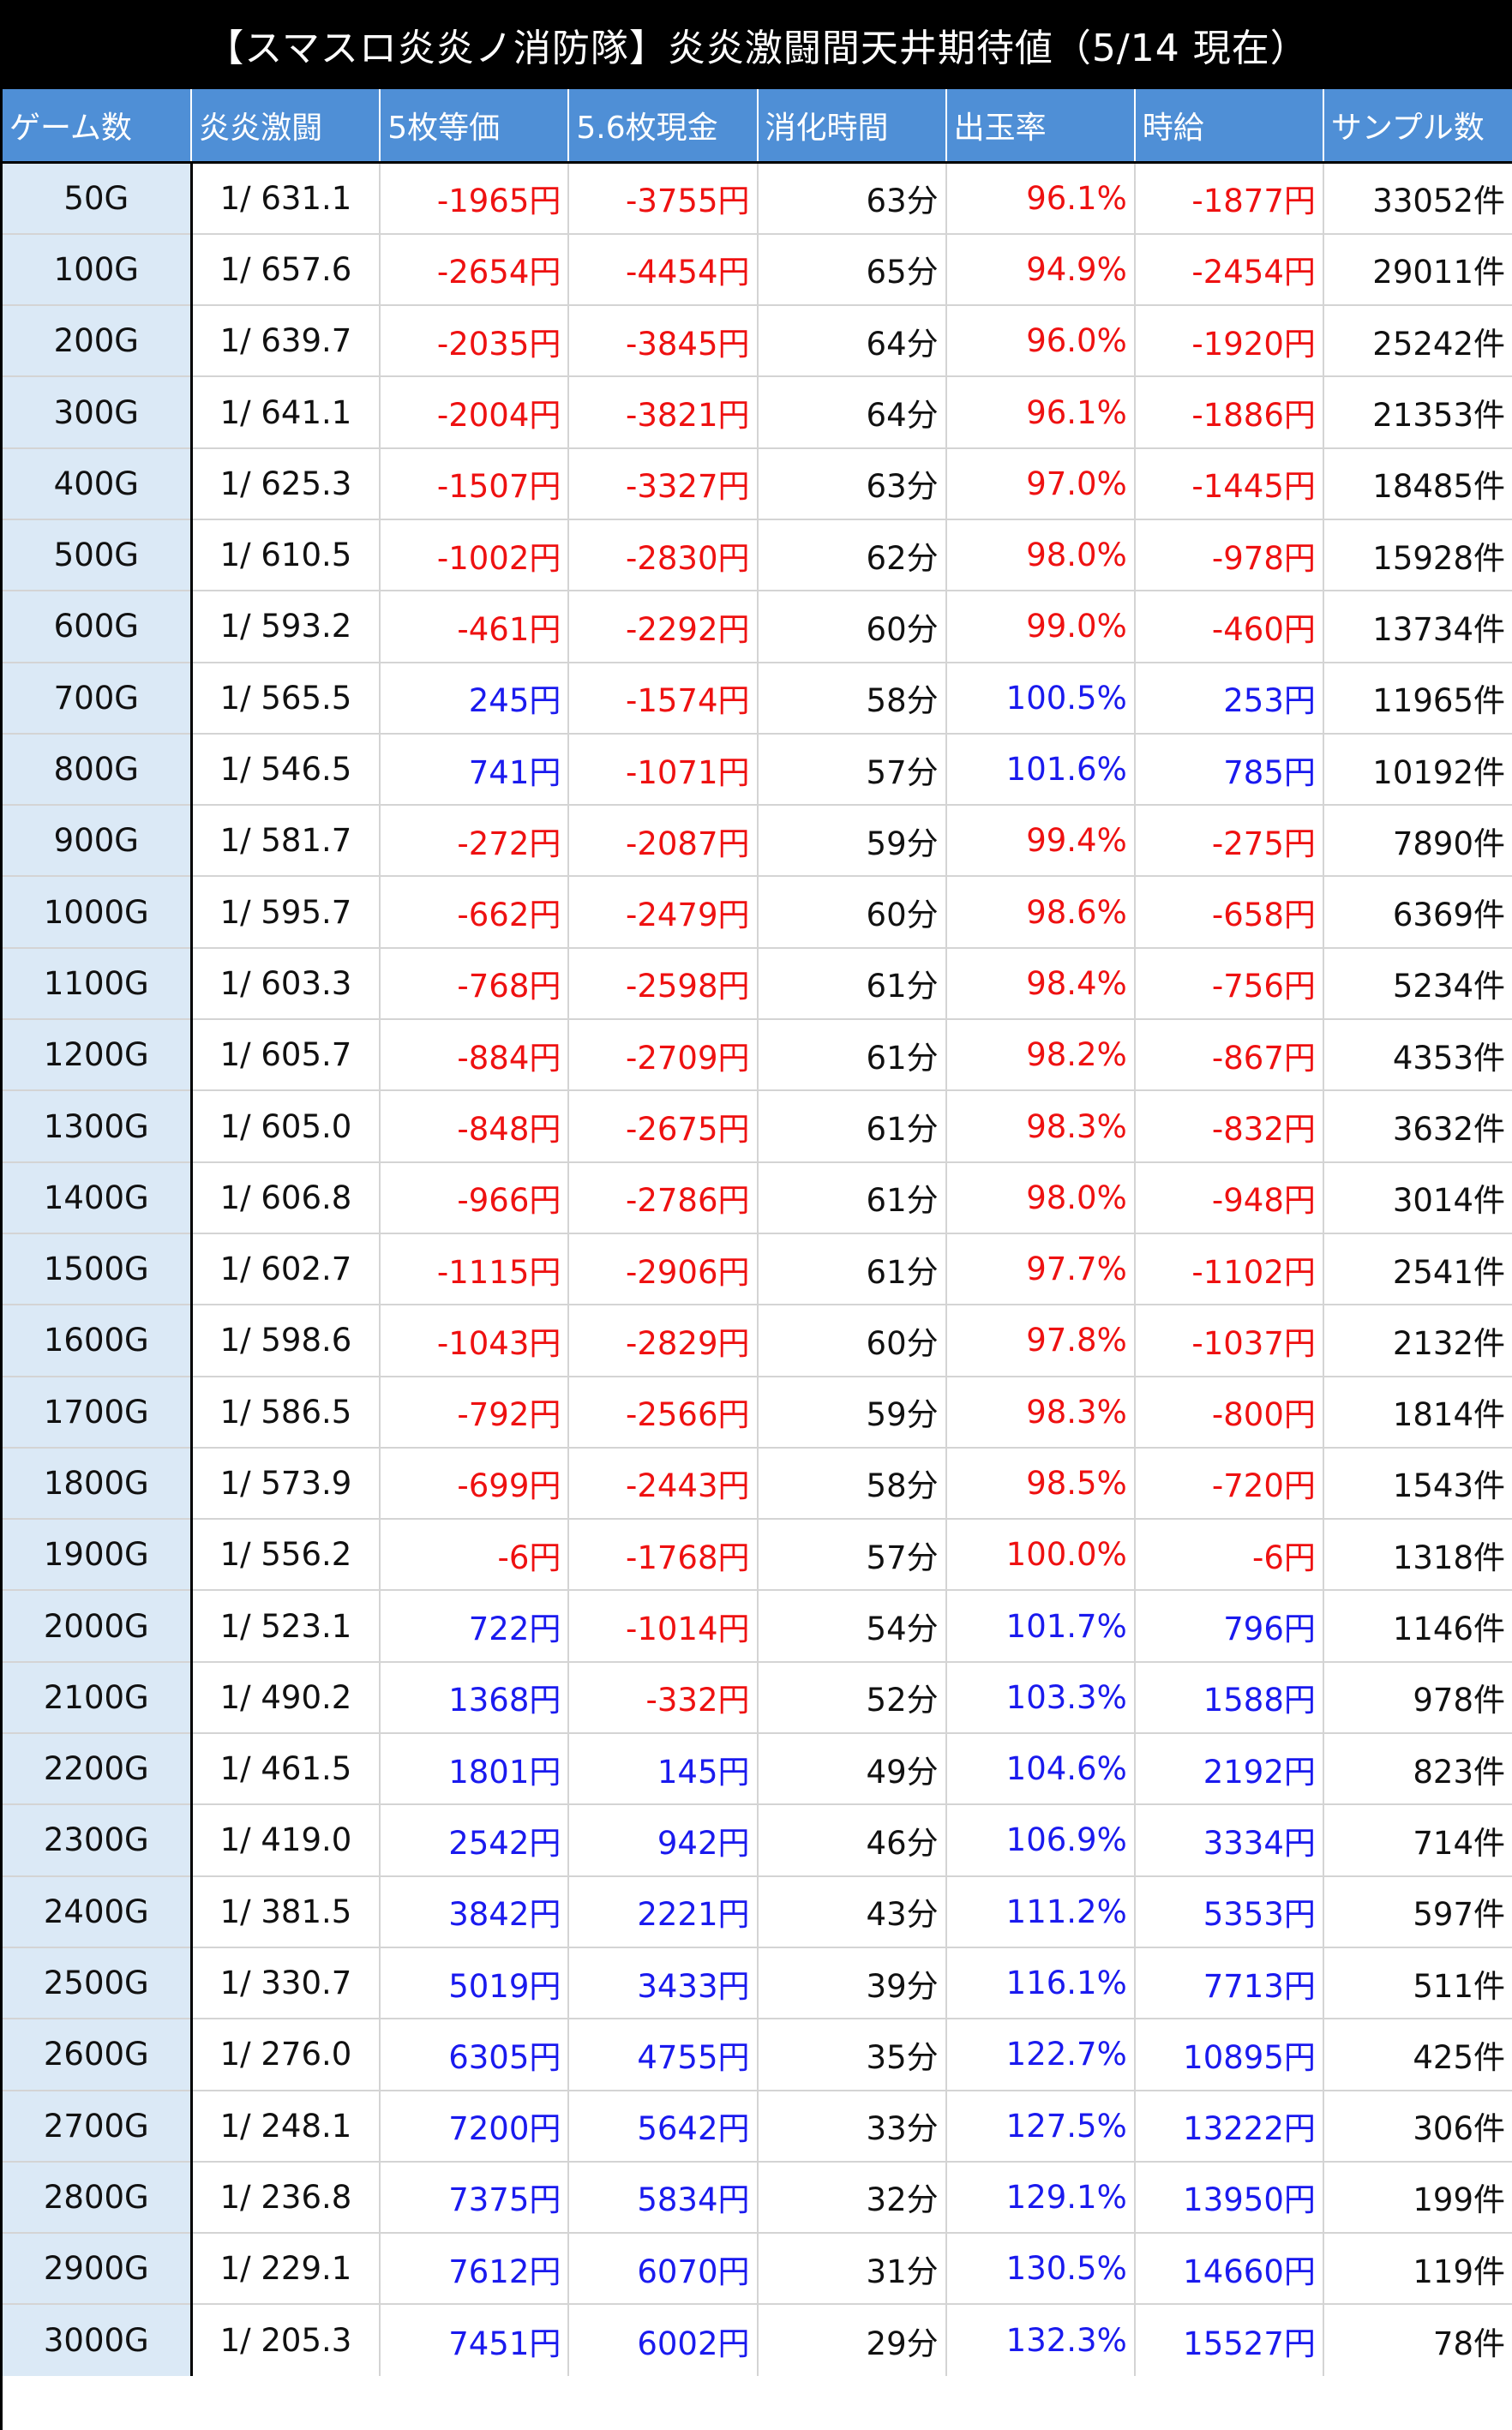 Image resolution: width=1512 pixels, height=2430 pixels. I want to click on payout-rate-cell: 101.6%, so click(1040, 770).